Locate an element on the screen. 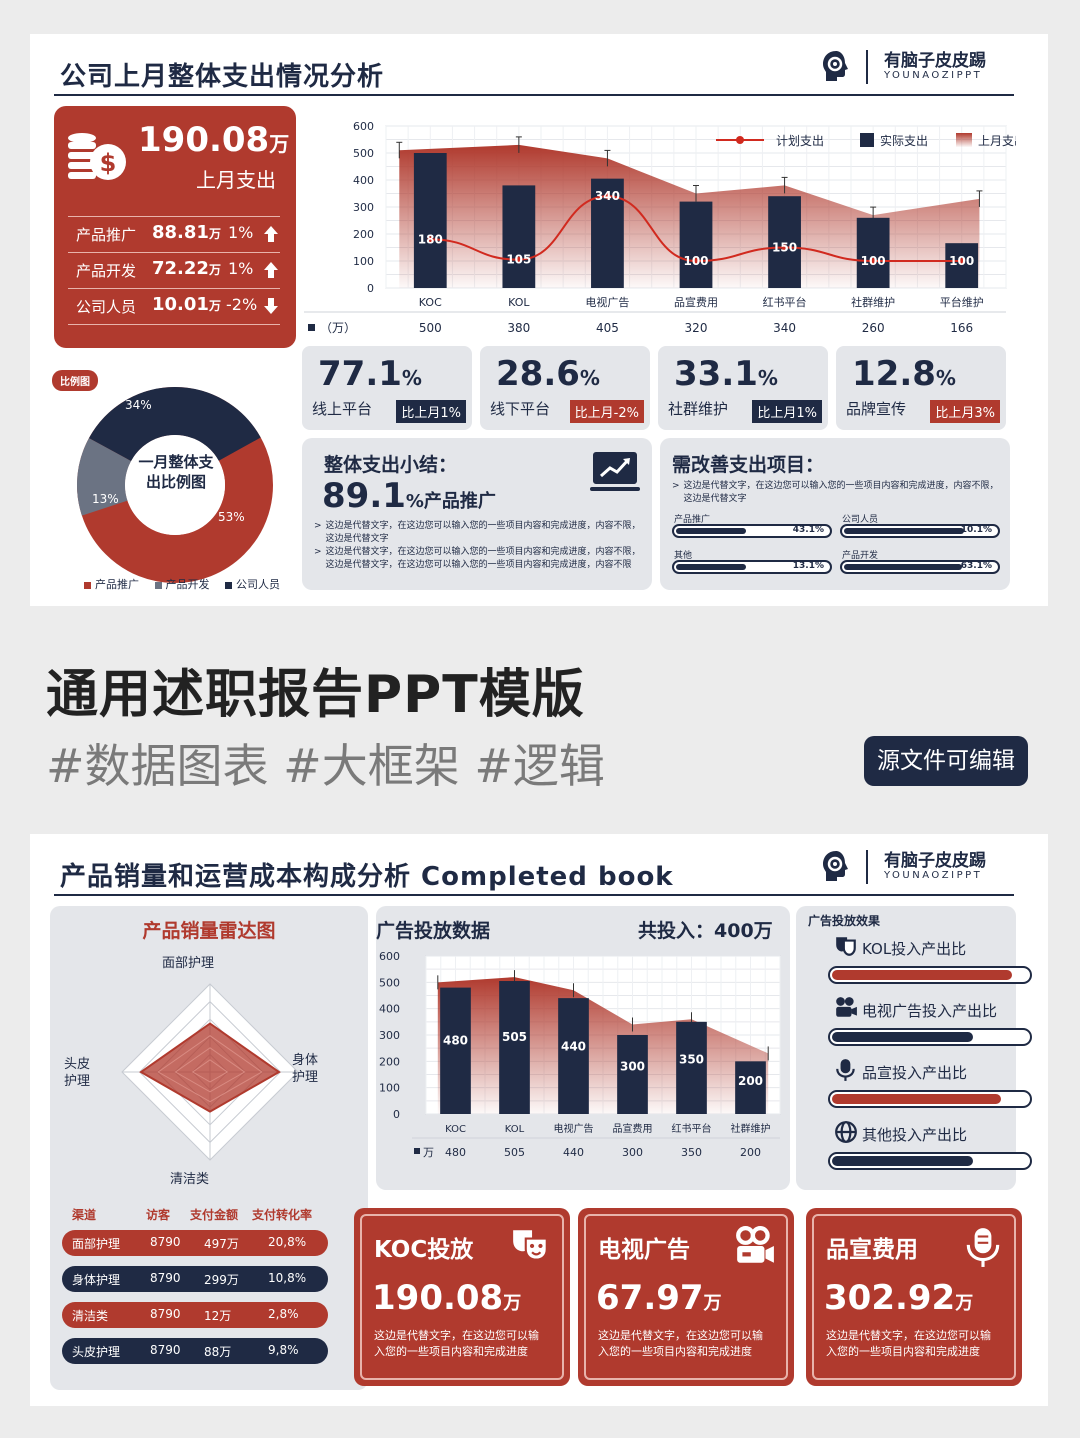 This screenshot has height=1438, width=1080. legend-area-swatch is located at coordinates (964, 140).